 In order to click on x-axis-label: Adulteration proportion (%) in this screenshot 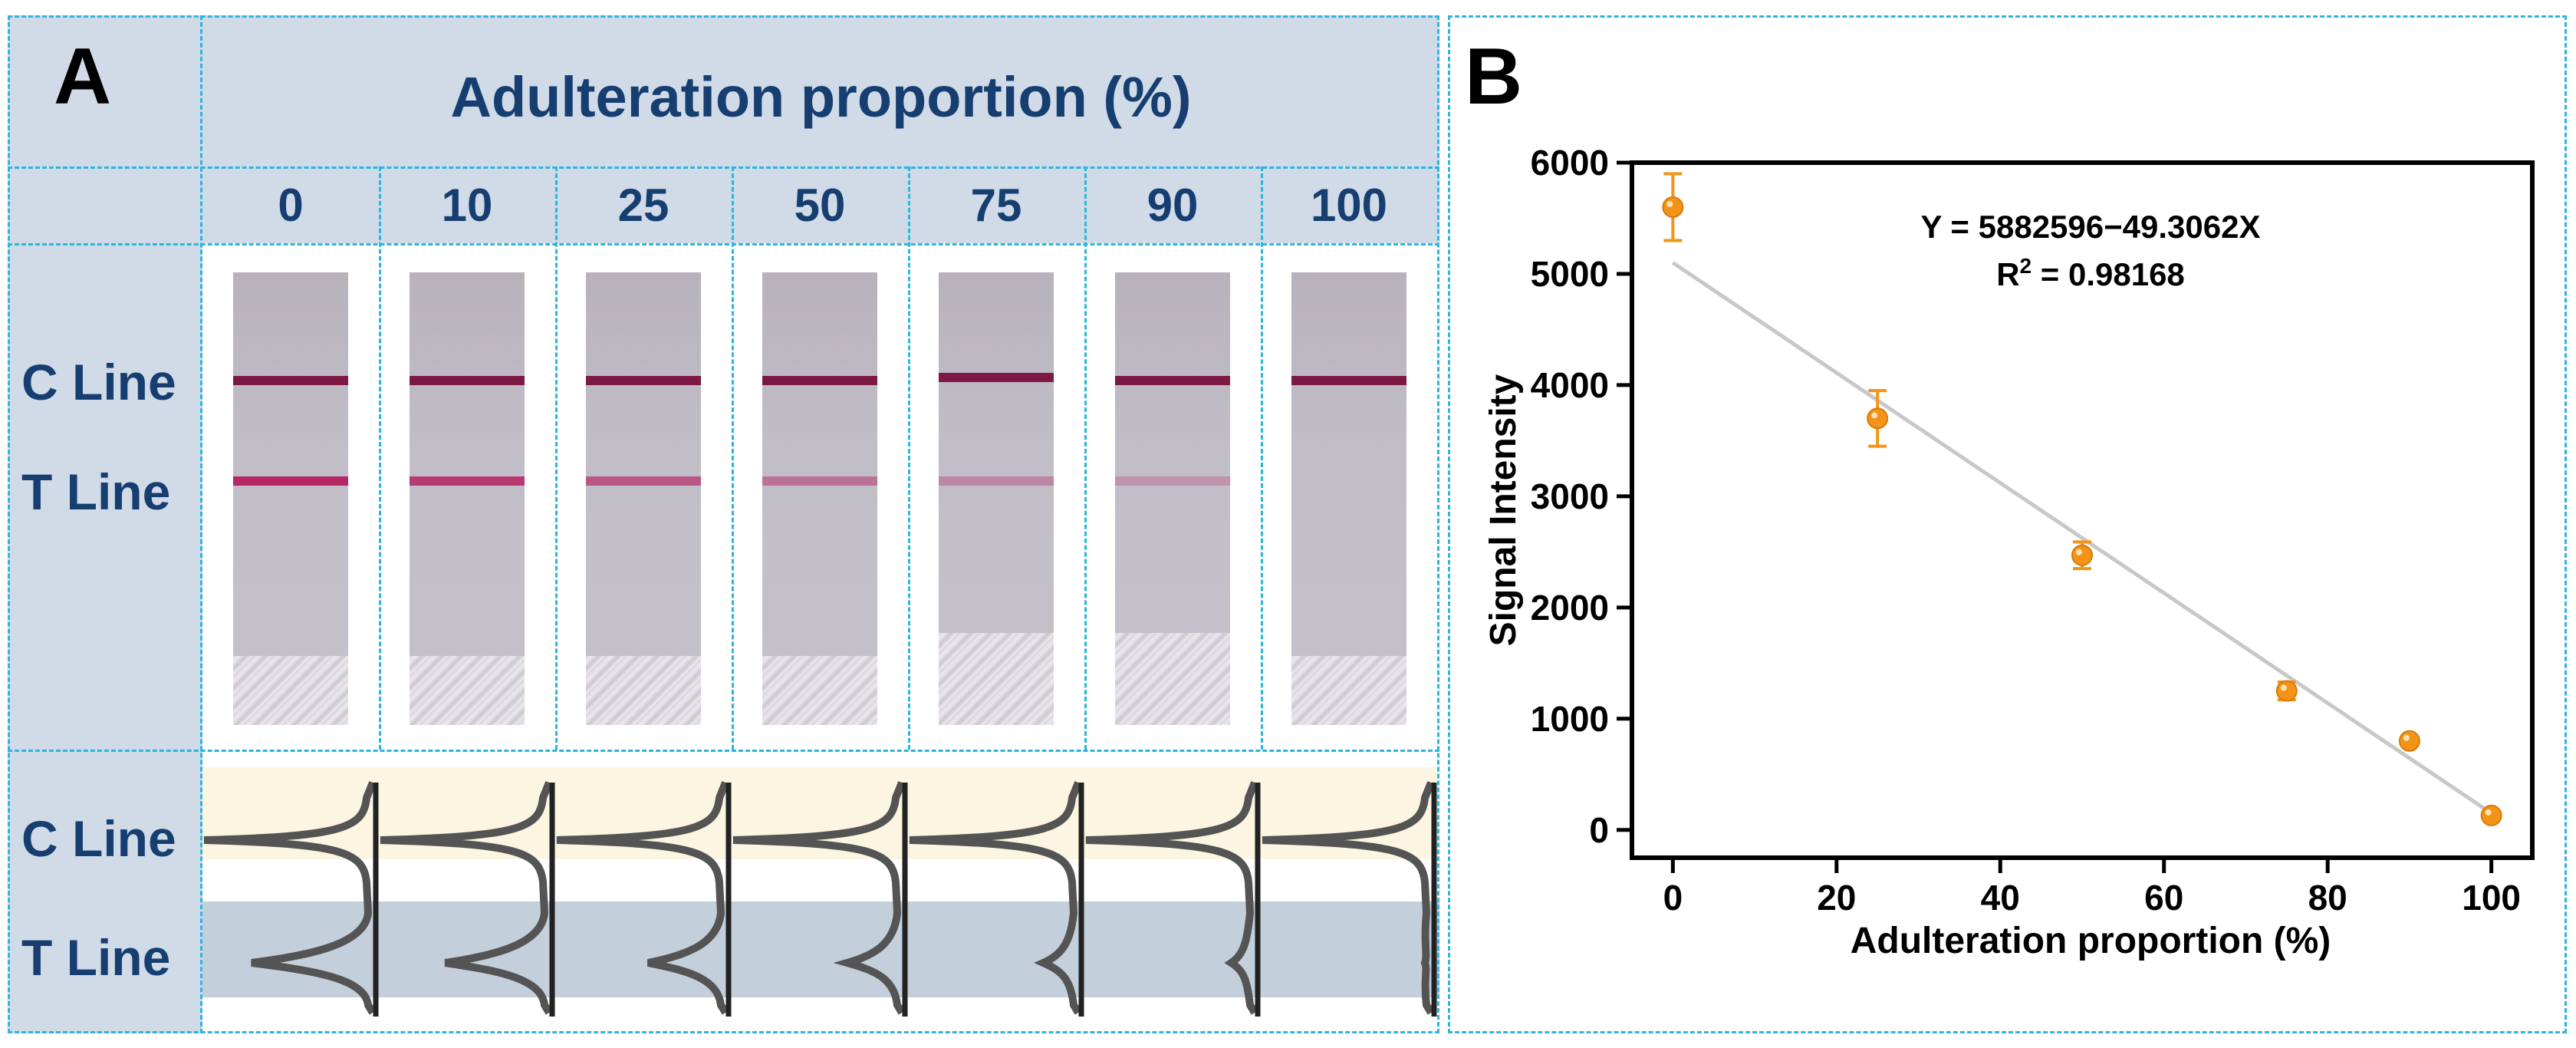, I will do `click(2091, 941)`.